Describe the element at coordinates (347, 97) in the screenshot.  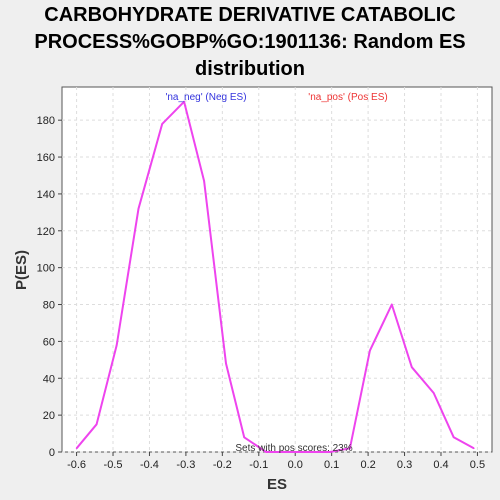
I see `annotation-pos-es: 'na_pos' (Pos ES)` at that location.